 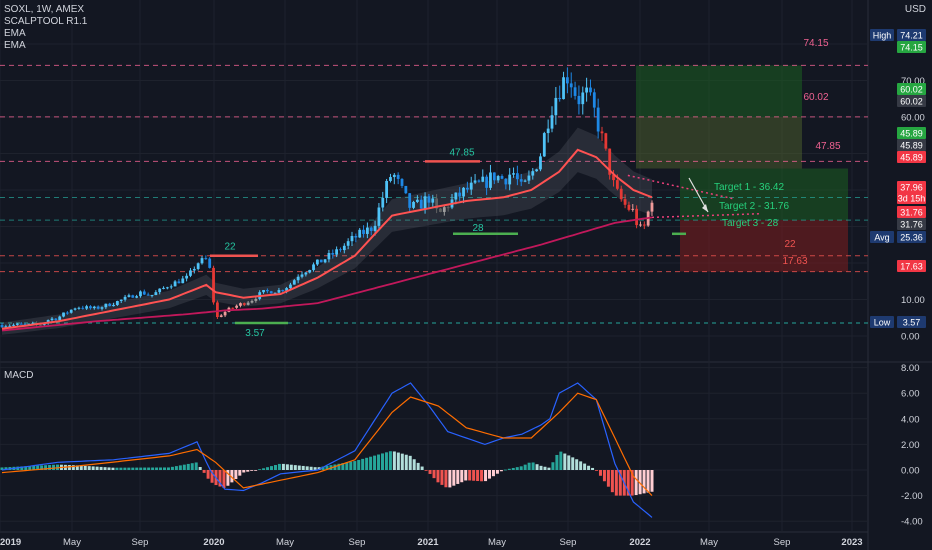 I want to click on time-tick-label: May, so click(x=285, y=542).